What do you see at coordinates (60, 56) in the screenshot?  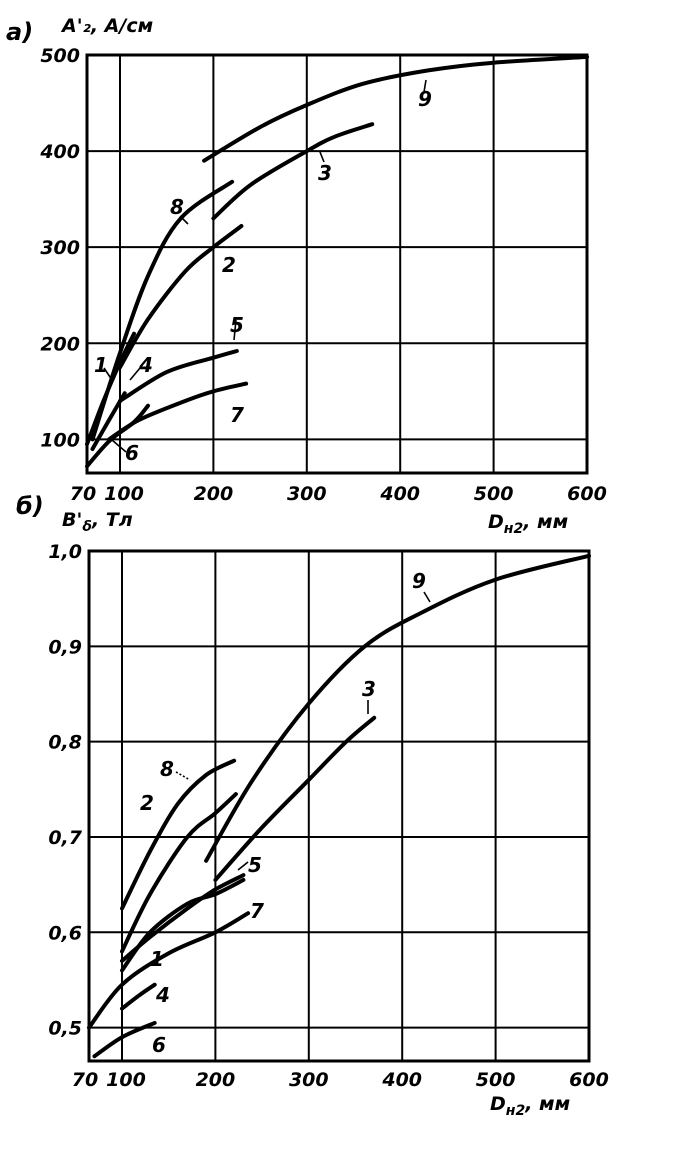 I see `a-ytick-label: 500` at bounding box center [60, 56].